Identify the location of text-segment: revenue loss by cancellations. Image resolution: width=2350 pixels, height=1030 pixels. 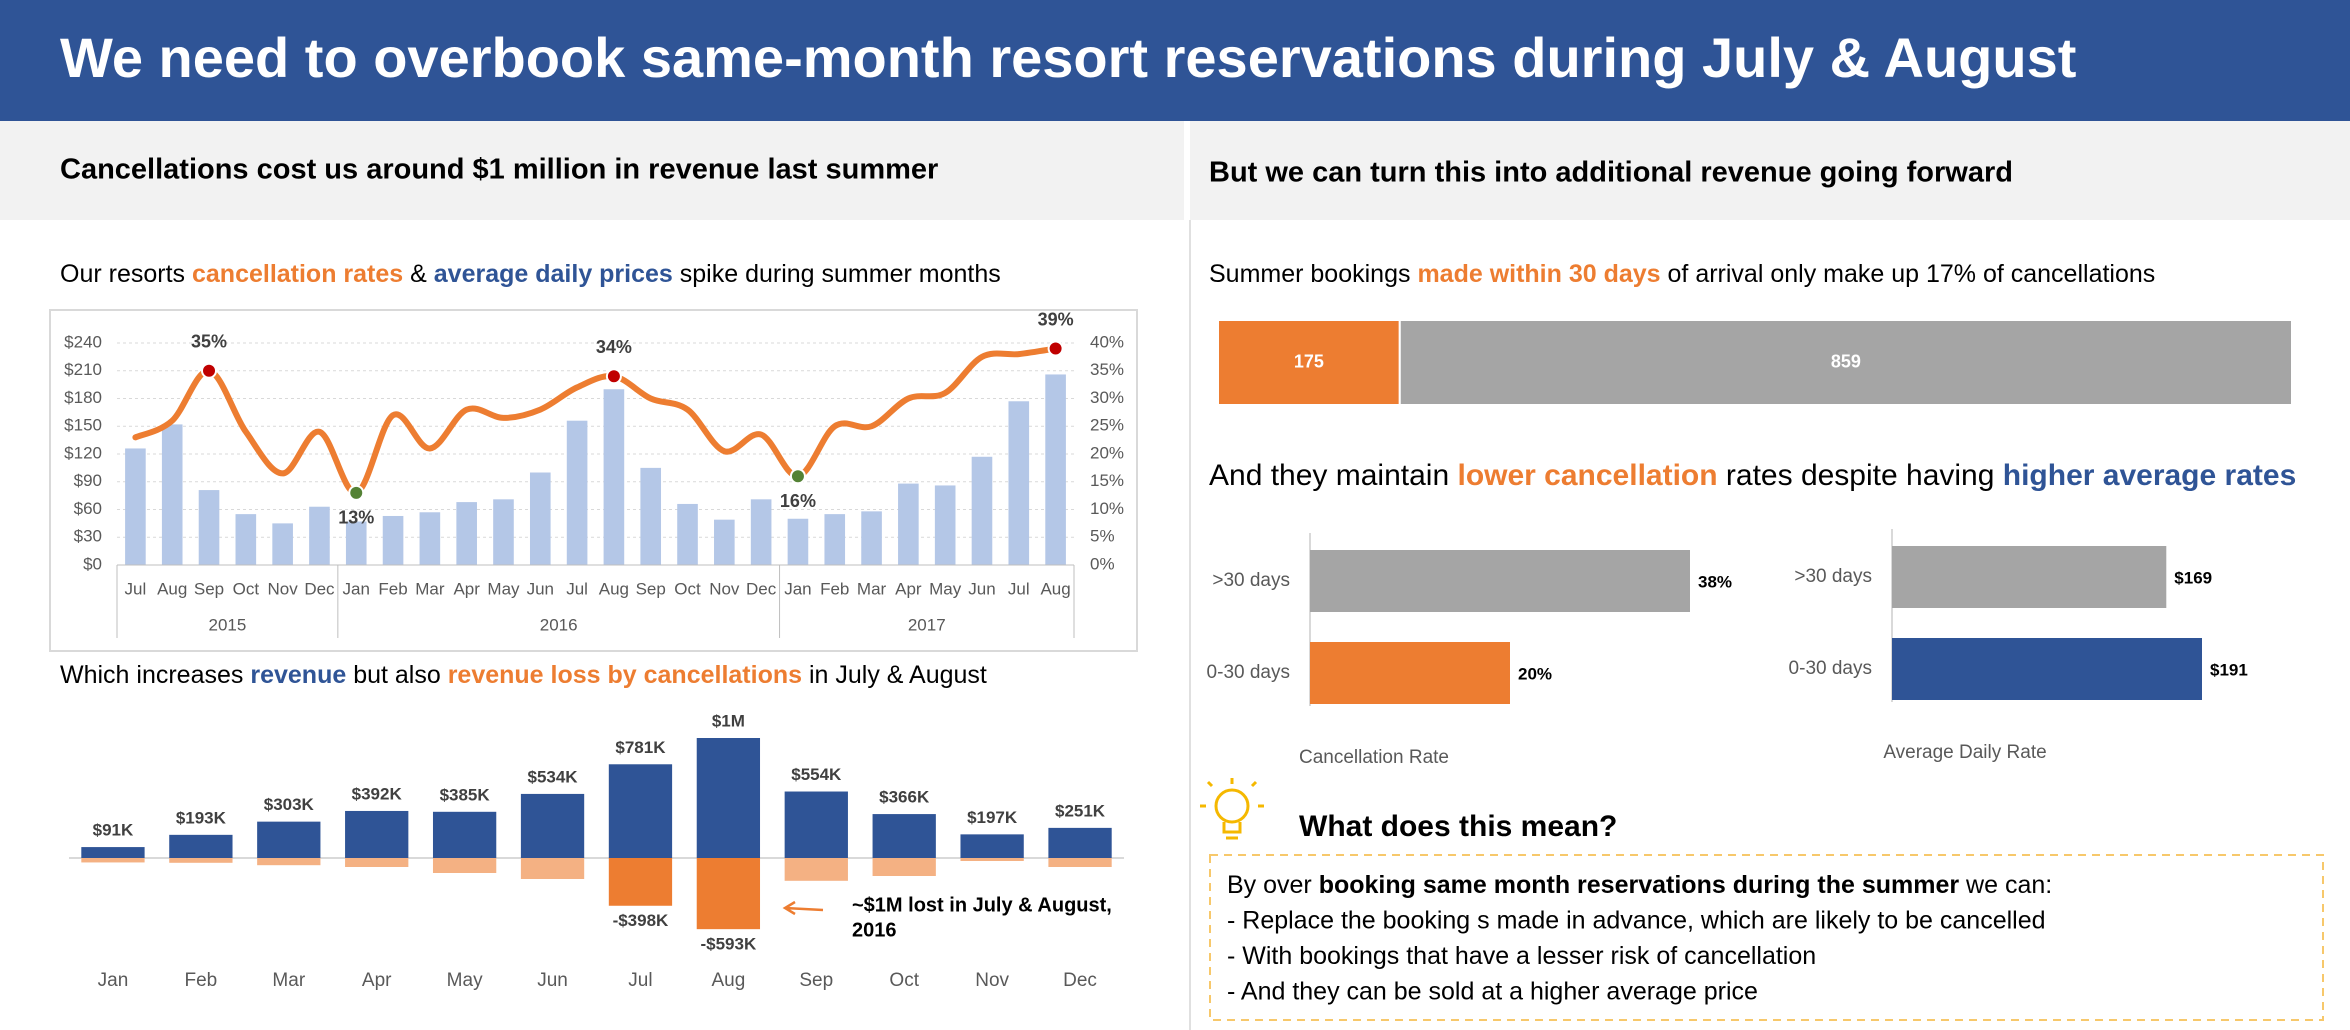
(625, 675).